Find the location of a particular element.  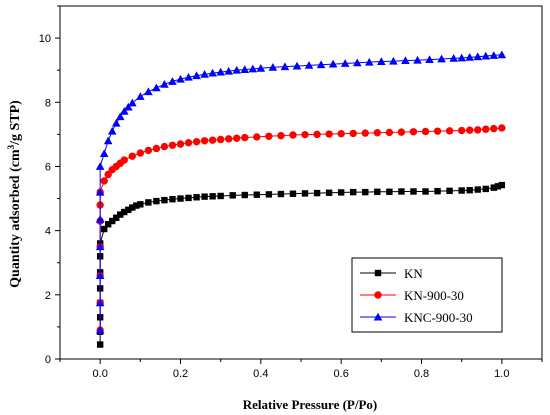

legend-item-knc-900-30: KNC-900-30 is located at coordinates (416, 317).